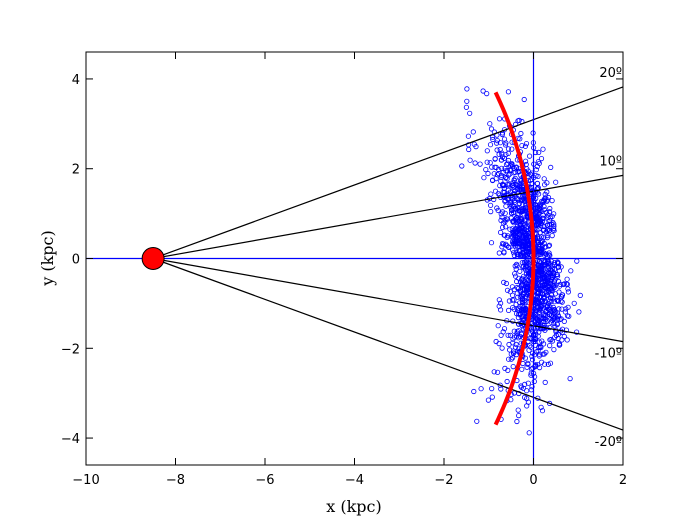 The image size is (692, 519). Describe the element at coordinates (533, 480) in the screenshot. I see `x-tick-label: 0` at that location.